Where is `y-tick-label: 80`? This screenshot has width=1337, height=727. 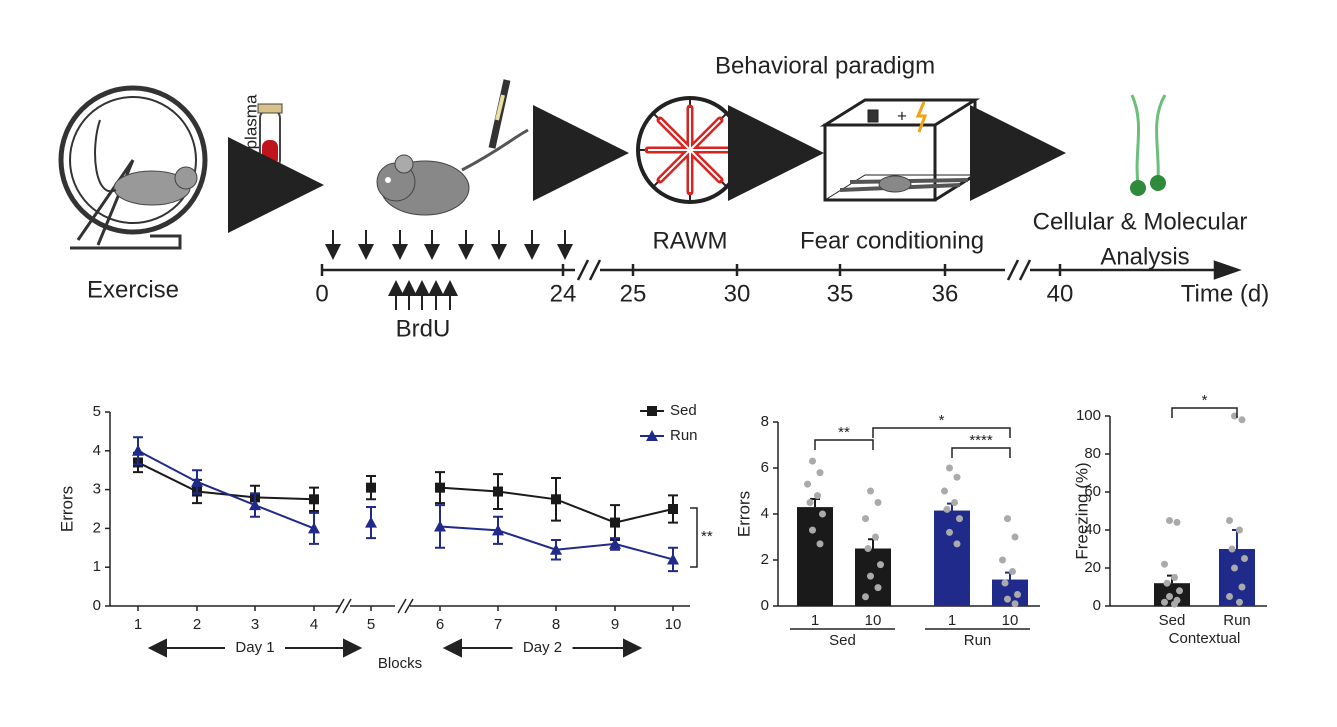 y-tick-label: 80 is located at coordinates (1092, 453).